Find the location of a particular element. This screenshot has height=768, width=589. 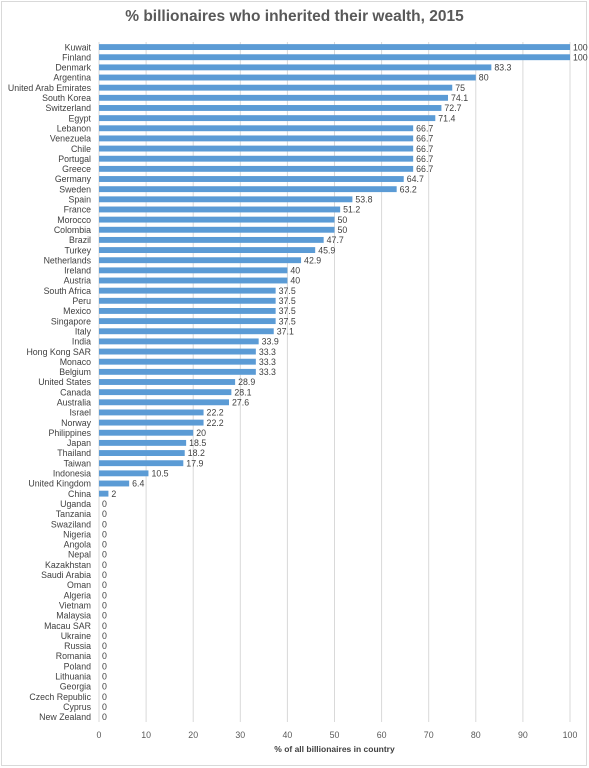

category-label: Malaysia is located at coordinates (73, 616).